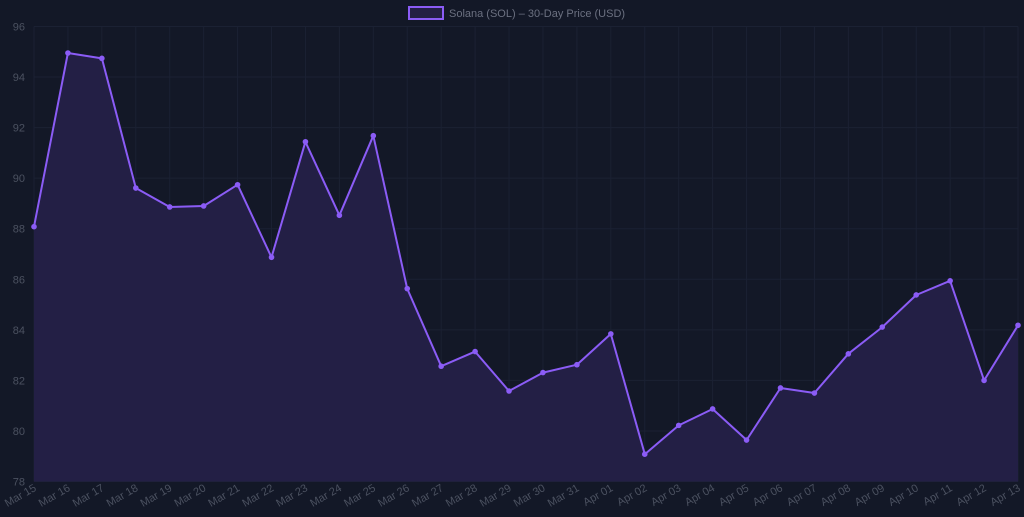 This screenshot has height=517, width=1024. I want to click on y-tick-label: 94, so click(19, 78).